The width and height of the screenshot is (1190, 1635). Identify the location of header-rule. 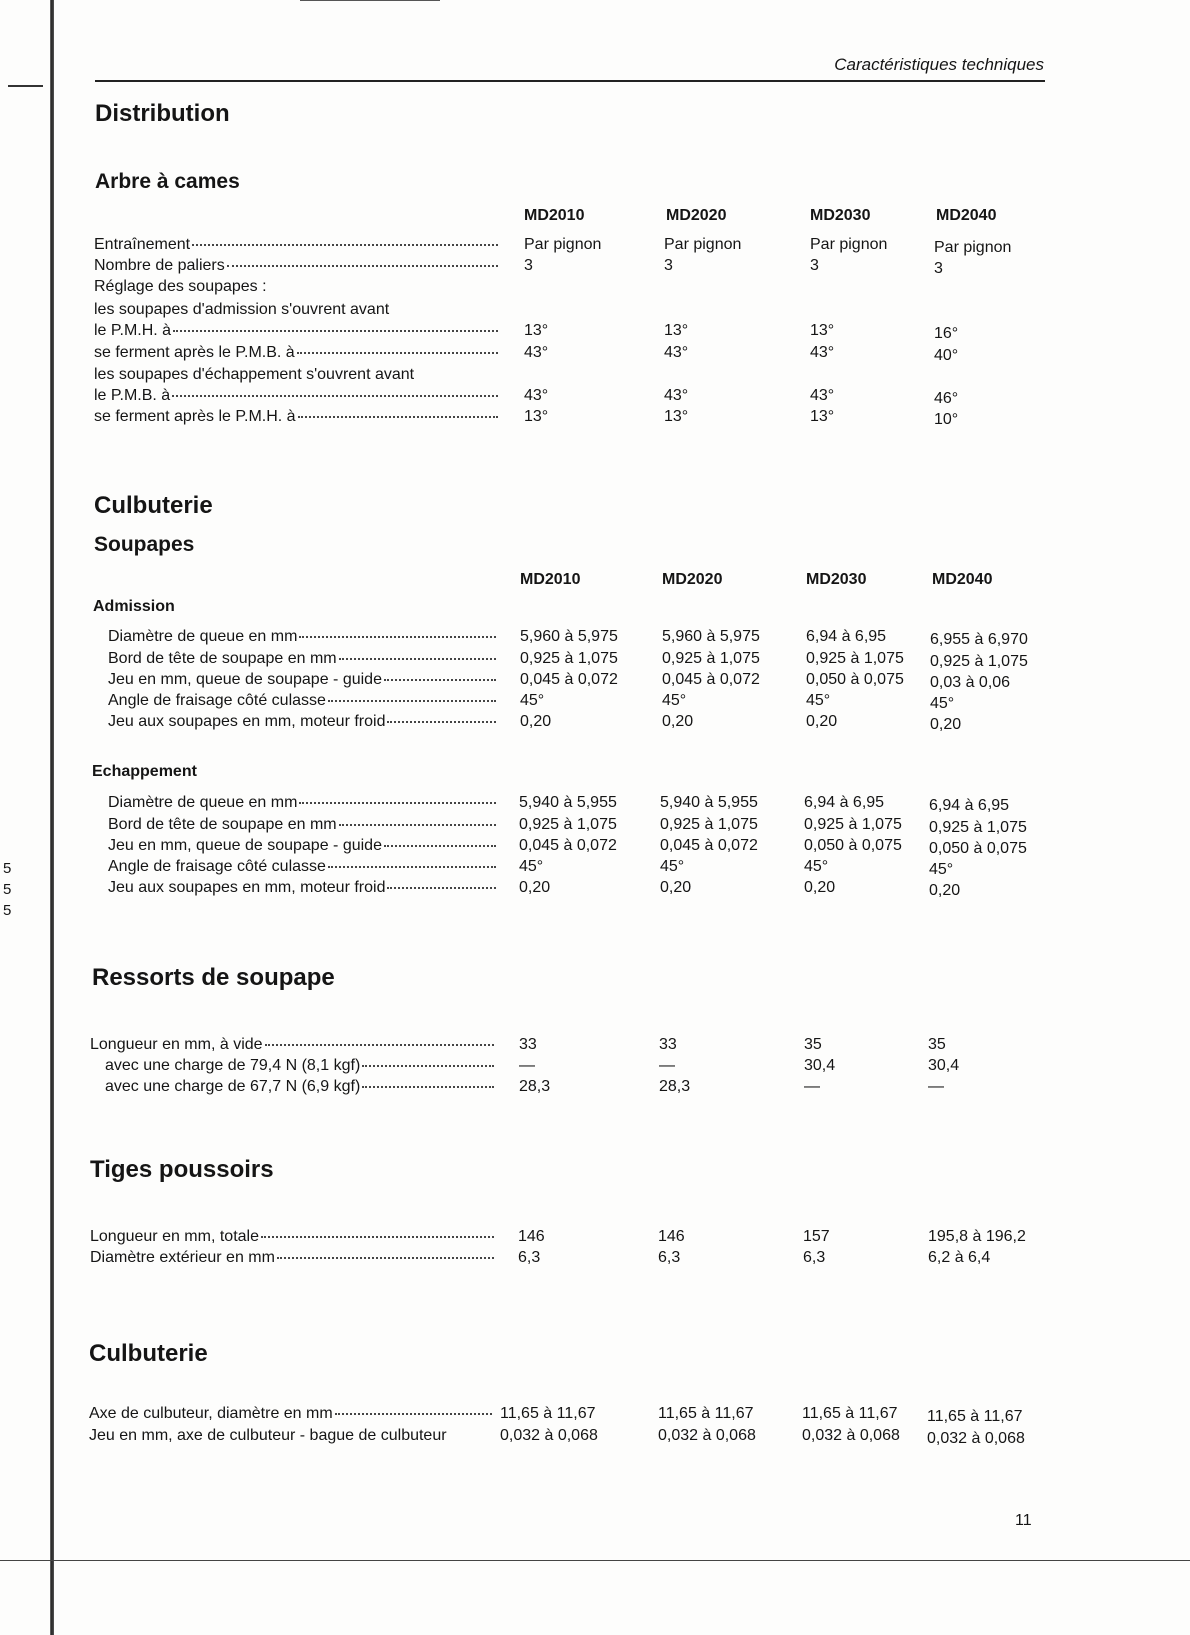
(570, 81).